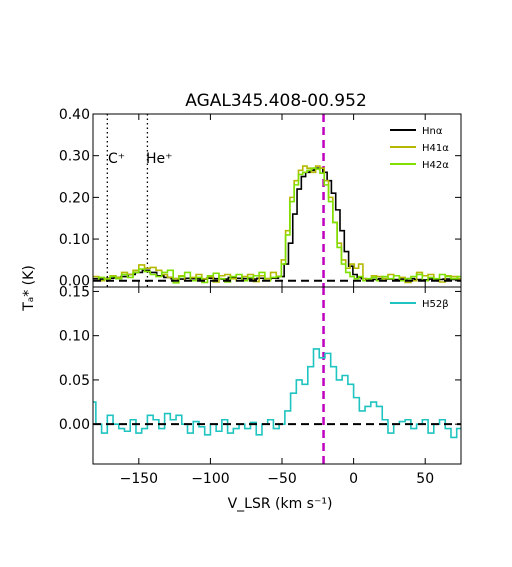  Describe the element at coordinates (159, 159) in the screenshot. I see `annotation-he-plus: He⁺` at that location.